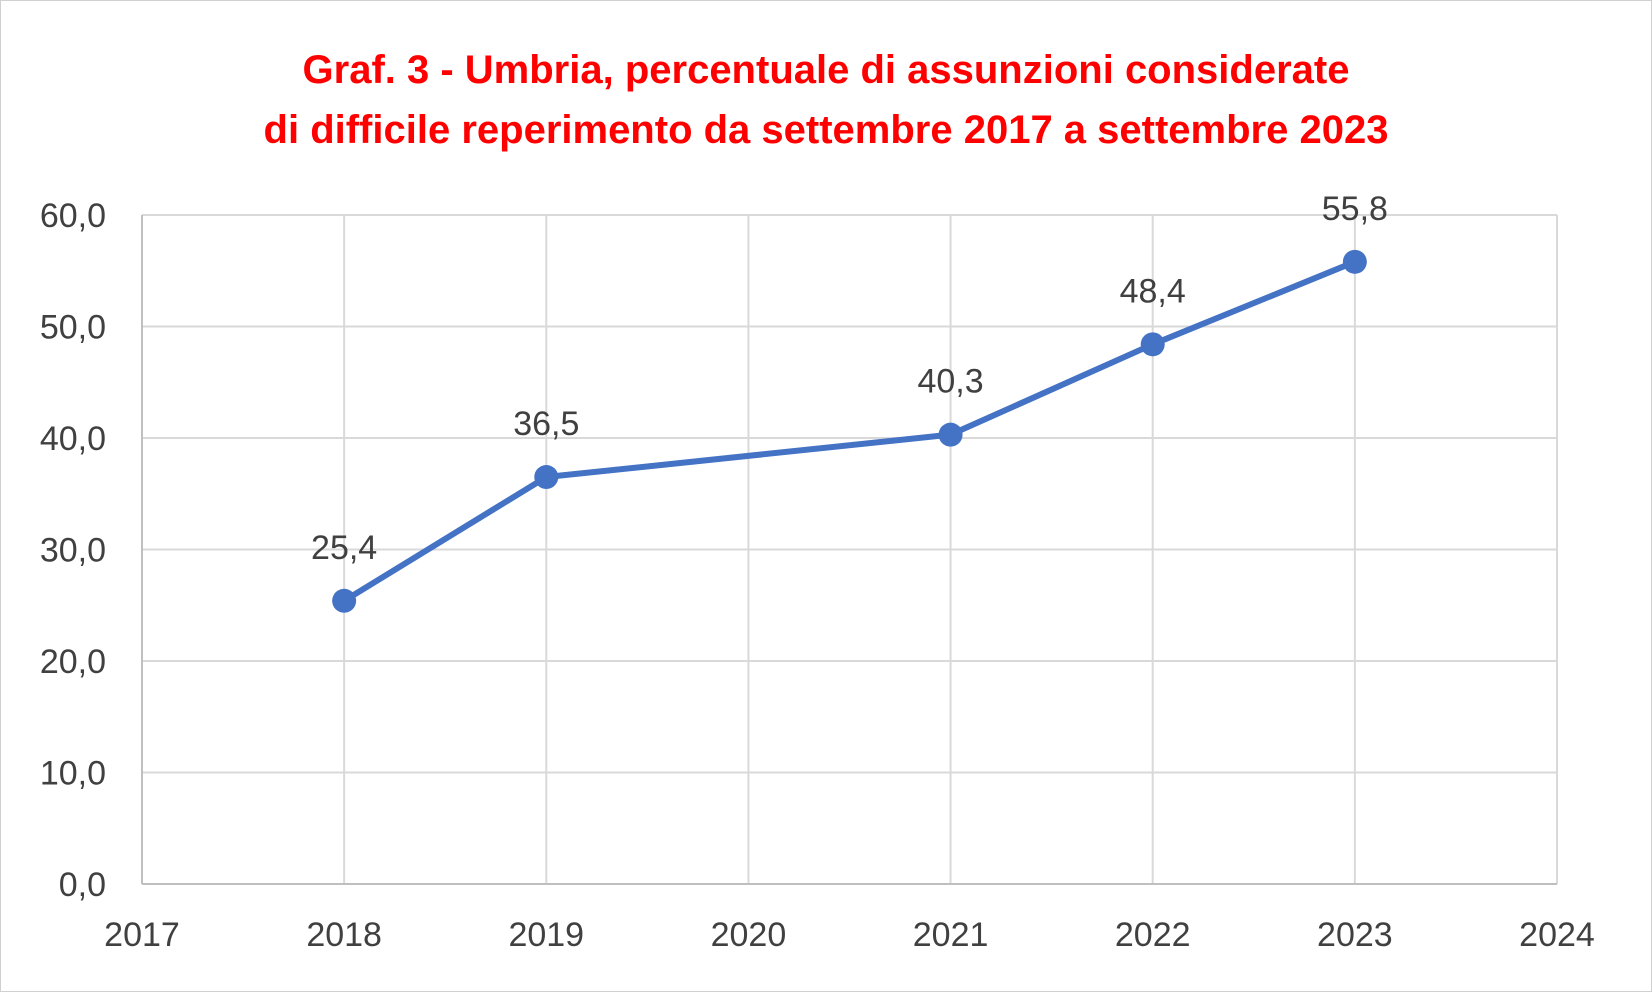 The height and width of the screenshot is (992, 1652). What do you see at coordinates (950, 382) in the screenshot?
I see `data-label: 40,3` at bounding box center [950, 382].